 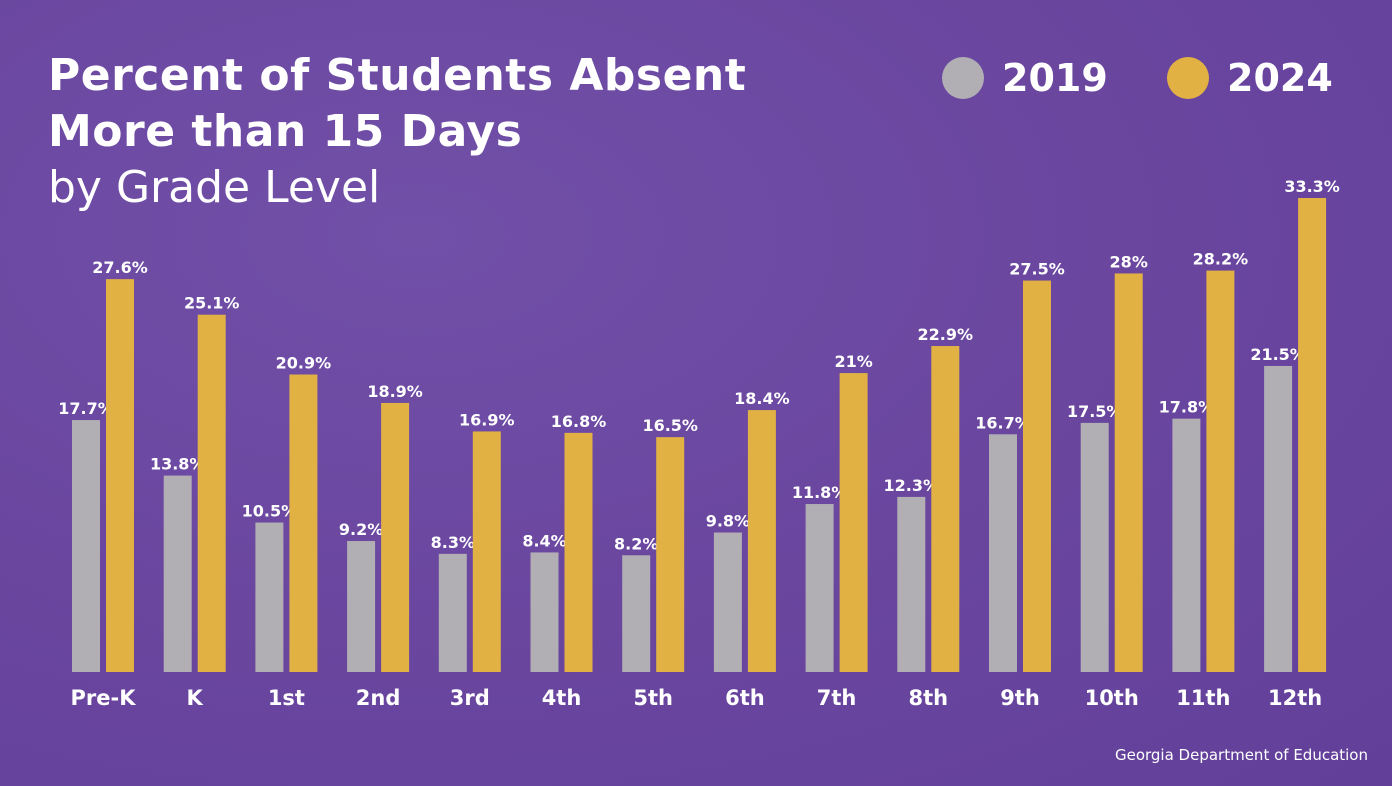 I want to click on data-label-2019-5th: 8.2%, so click(x=636, y=543).